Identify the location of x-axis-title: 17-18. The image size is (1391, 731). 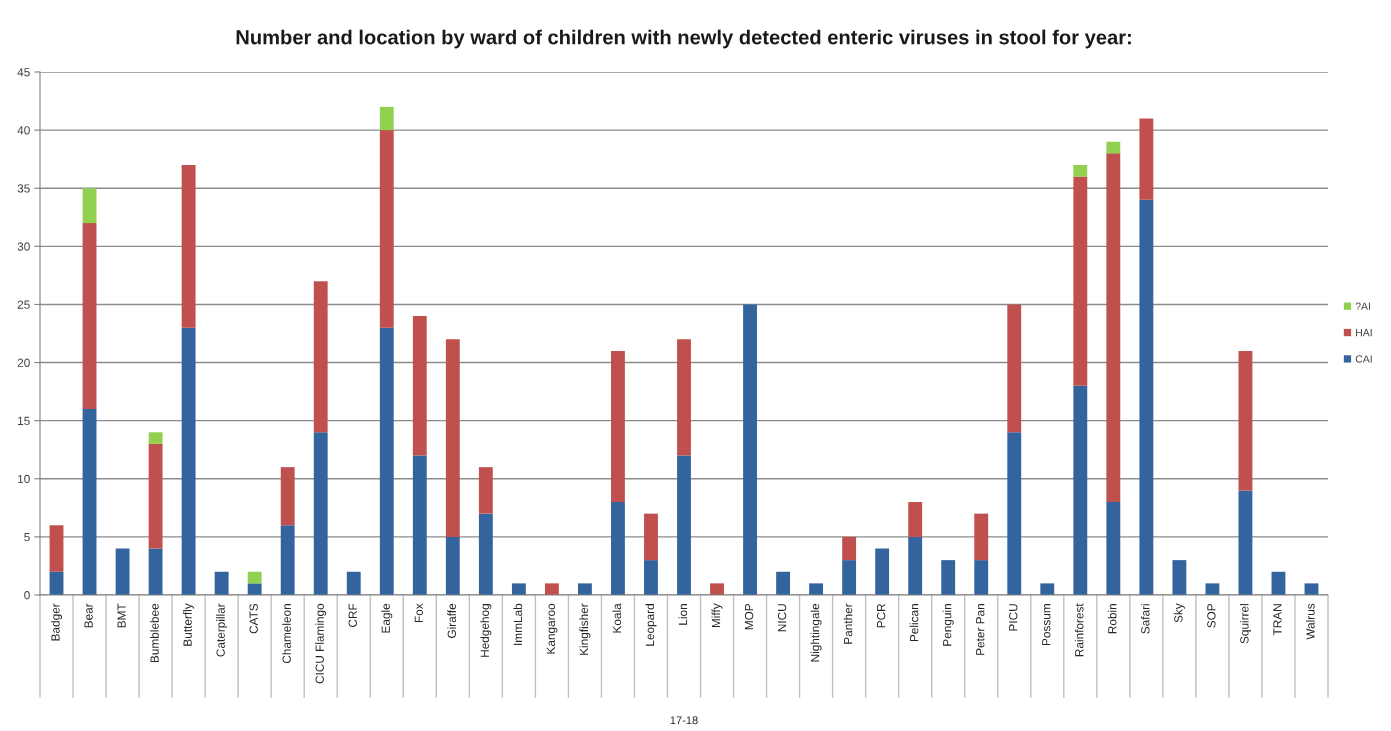
(684, 720).